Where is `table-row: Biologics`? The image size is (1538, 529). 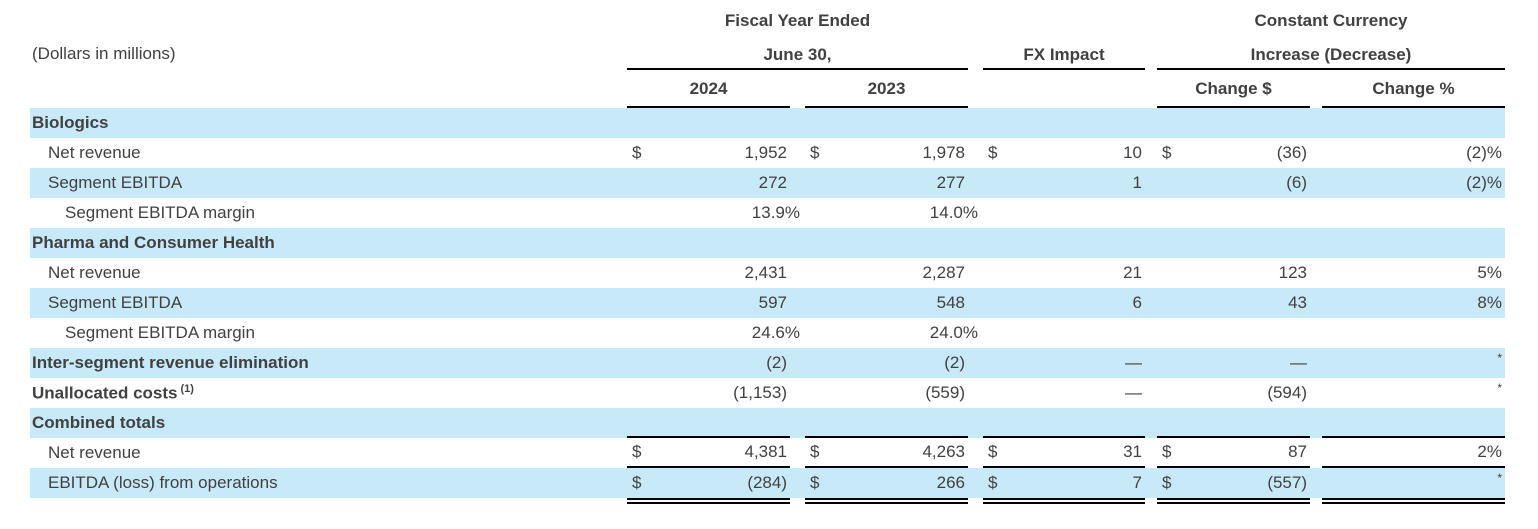 table-row: Biologics is located at coordinates (767, 123).